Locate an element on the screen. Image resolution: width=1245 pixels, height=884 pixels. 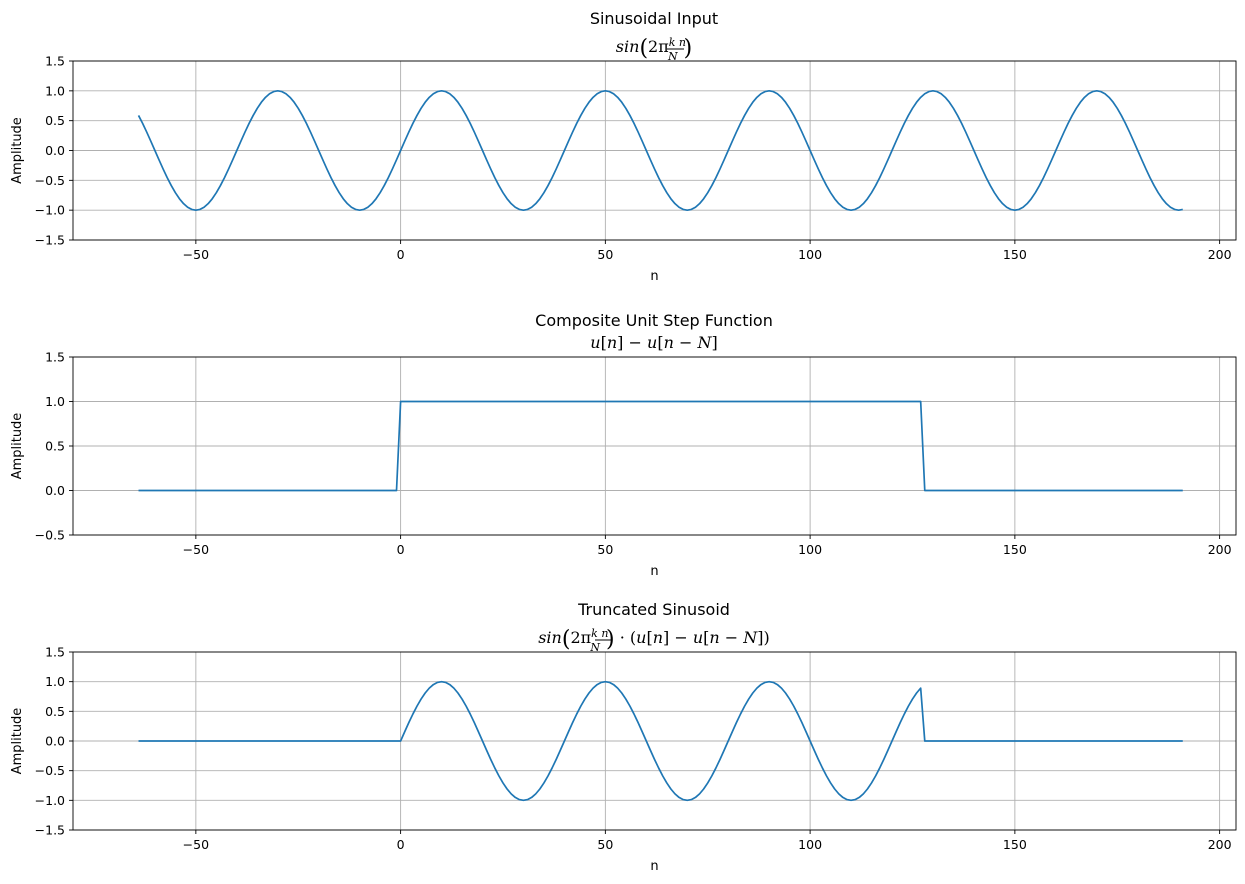
panel-formula: sin(2πk n N) · (u[n] − u[n − N]) is located at coordinates (654, 640).